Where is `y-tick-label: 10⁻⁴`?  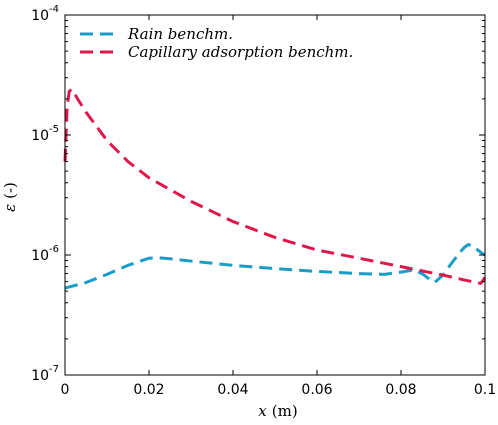
y-tick-label: 10⁻⁴ is located at coordinates (45, 14).